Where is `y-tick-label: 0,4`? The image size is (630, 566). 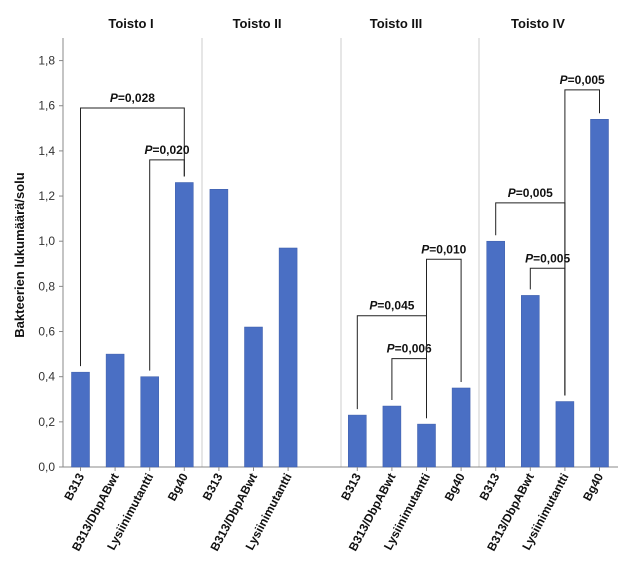
y-tick-label: 0,4 is located at coordinates (46, 377).